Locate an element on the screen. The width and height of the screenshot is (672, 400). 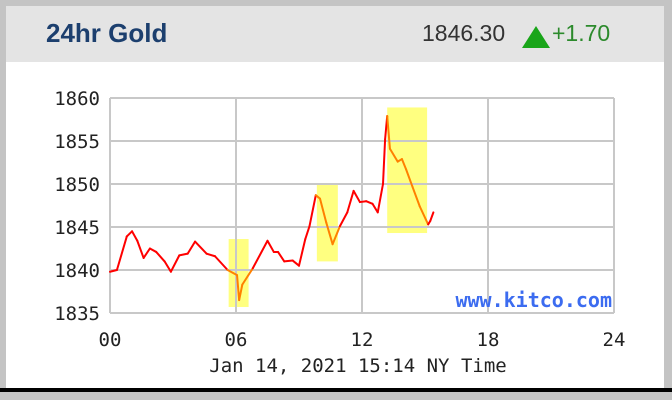
y-tick-label: 1855 is located at coordinates (77, 142).